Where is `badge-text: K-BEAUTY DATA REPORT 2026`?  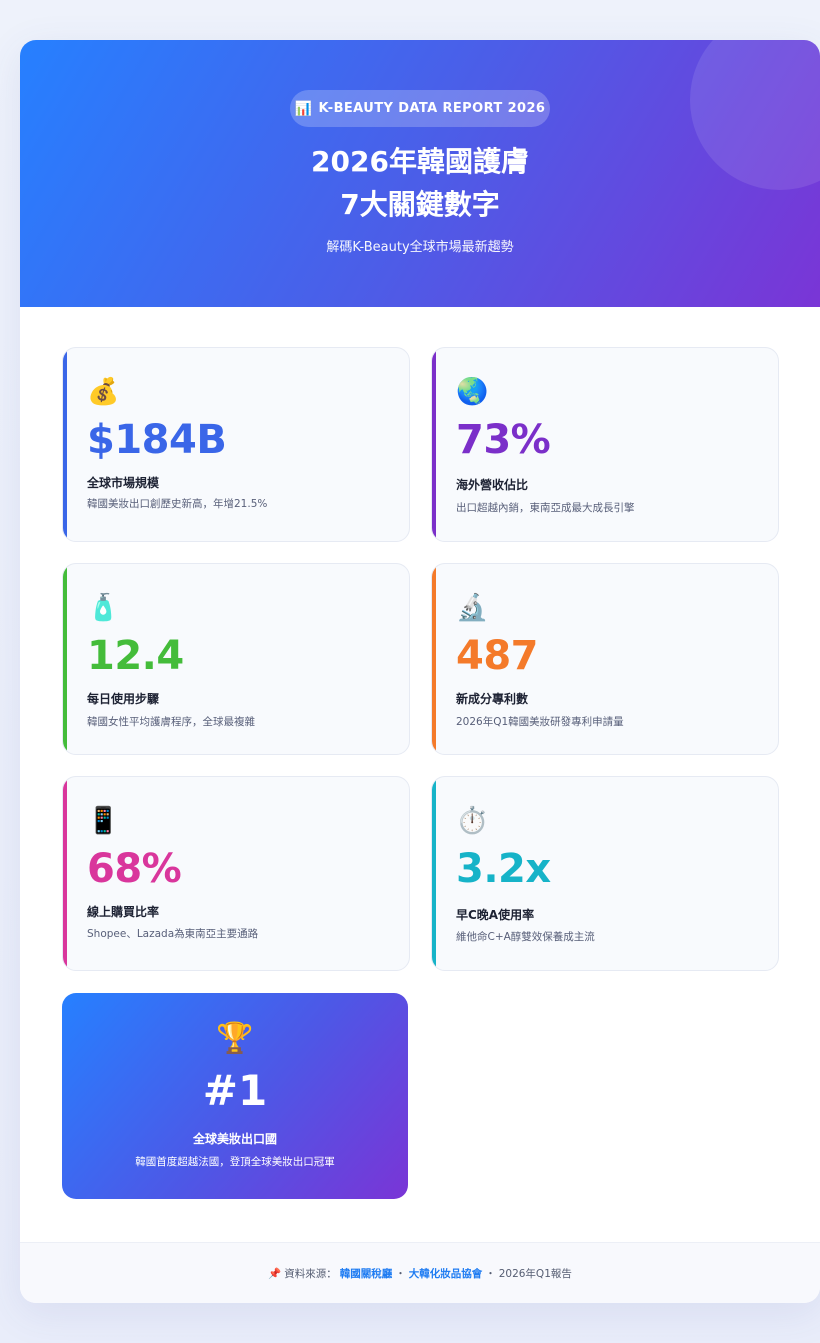 badge-text: K-BEAUTY DATA REPORT 2026 is located at coordinates (432, 108).